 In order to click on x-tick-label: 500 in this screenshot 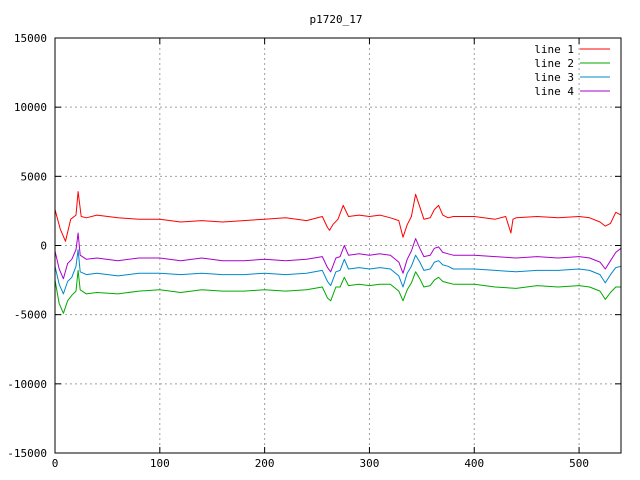, I will do `click(579, 463)`.